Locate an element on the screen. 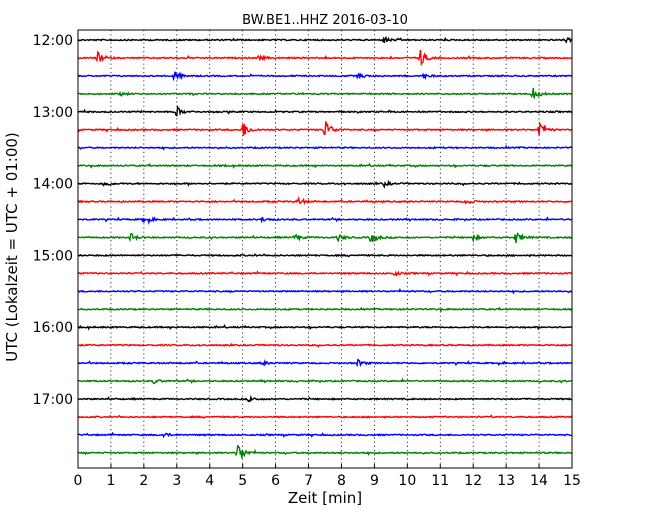  x-tick-label: 4 is located at coordinates (209, 481).